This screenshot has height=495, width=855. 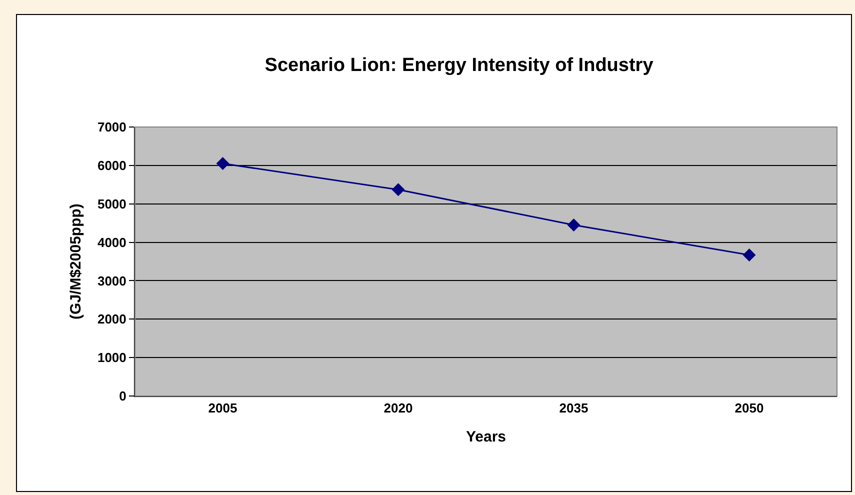 What do you see at coordinates (573, 408) in the screenshot?
I see `x-tick-label: 2035` at bounding box center [573, 408].